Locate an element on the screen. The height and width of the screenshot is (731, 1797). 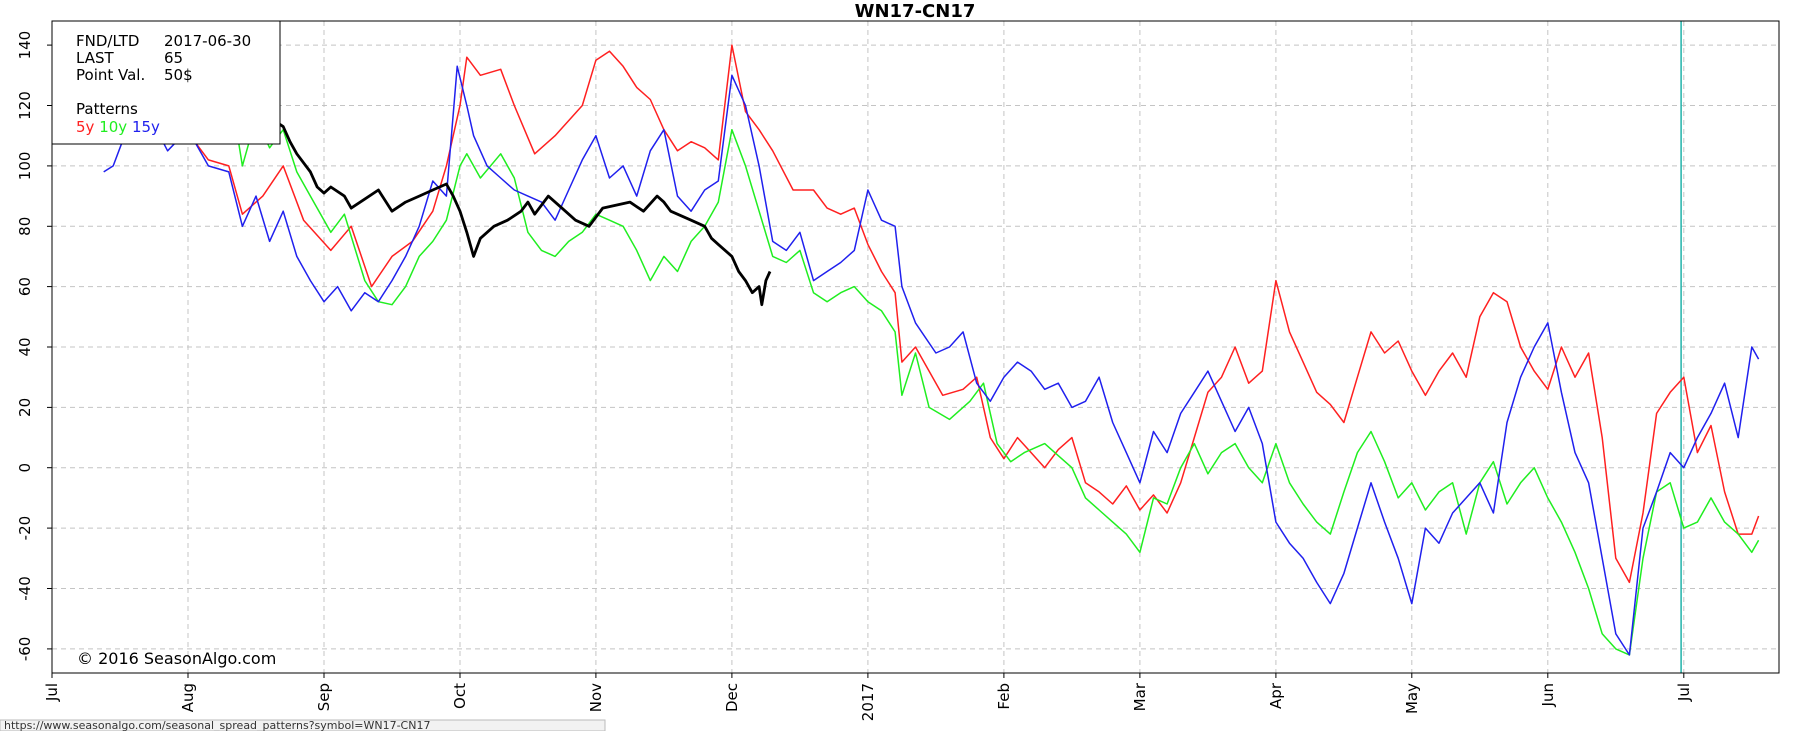
y-tick-label: 60 is located at coordinates (25, 286).